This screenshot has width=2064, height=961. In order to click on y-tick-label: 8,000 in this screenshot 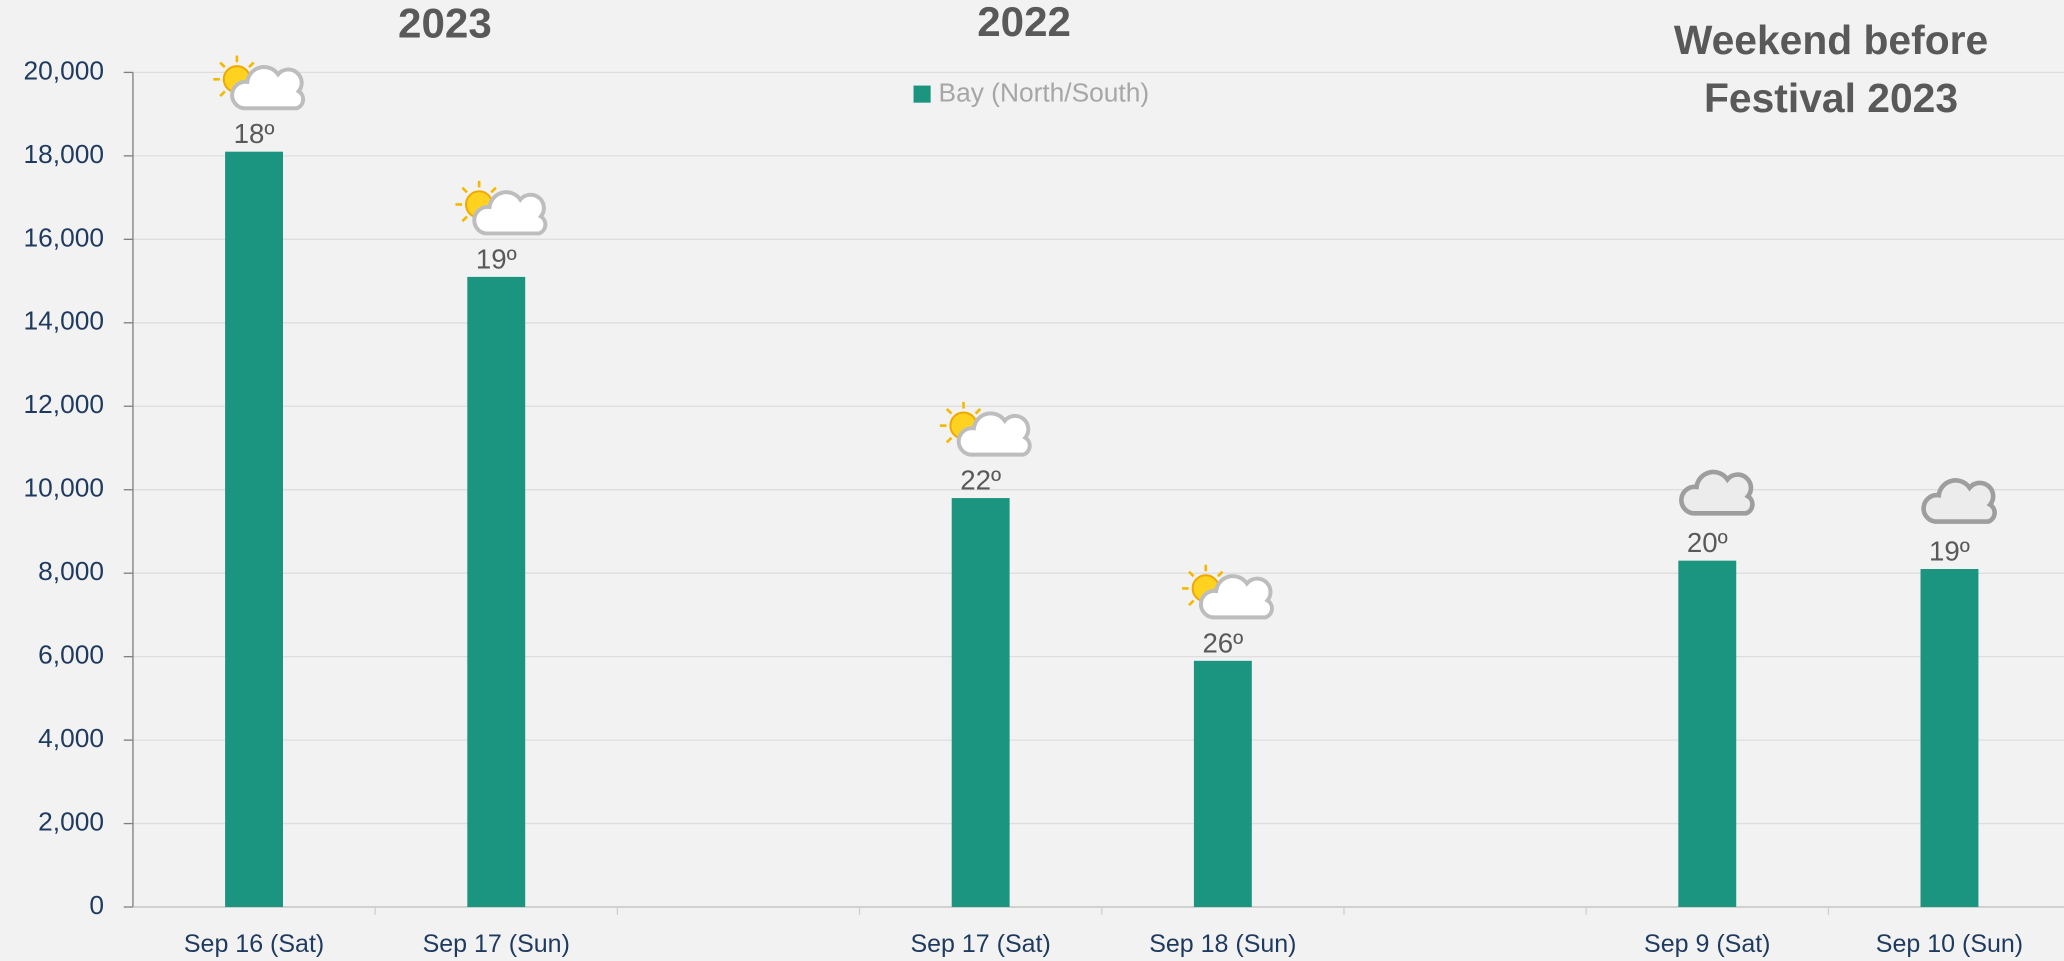, I will do `click(71, 571)`.